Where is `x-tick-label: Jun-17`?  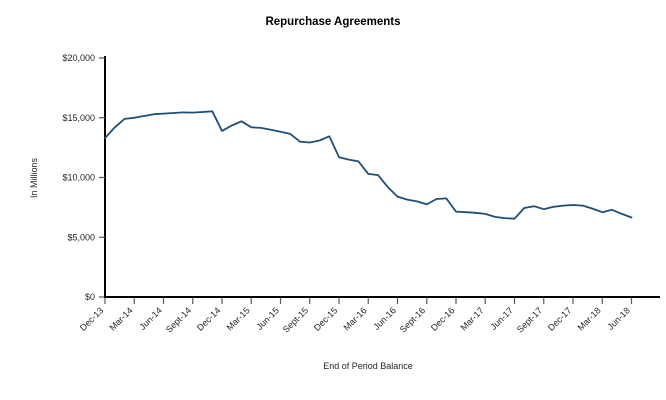
x-tick-label: Jun-17 is located at coordinates (501, 318).